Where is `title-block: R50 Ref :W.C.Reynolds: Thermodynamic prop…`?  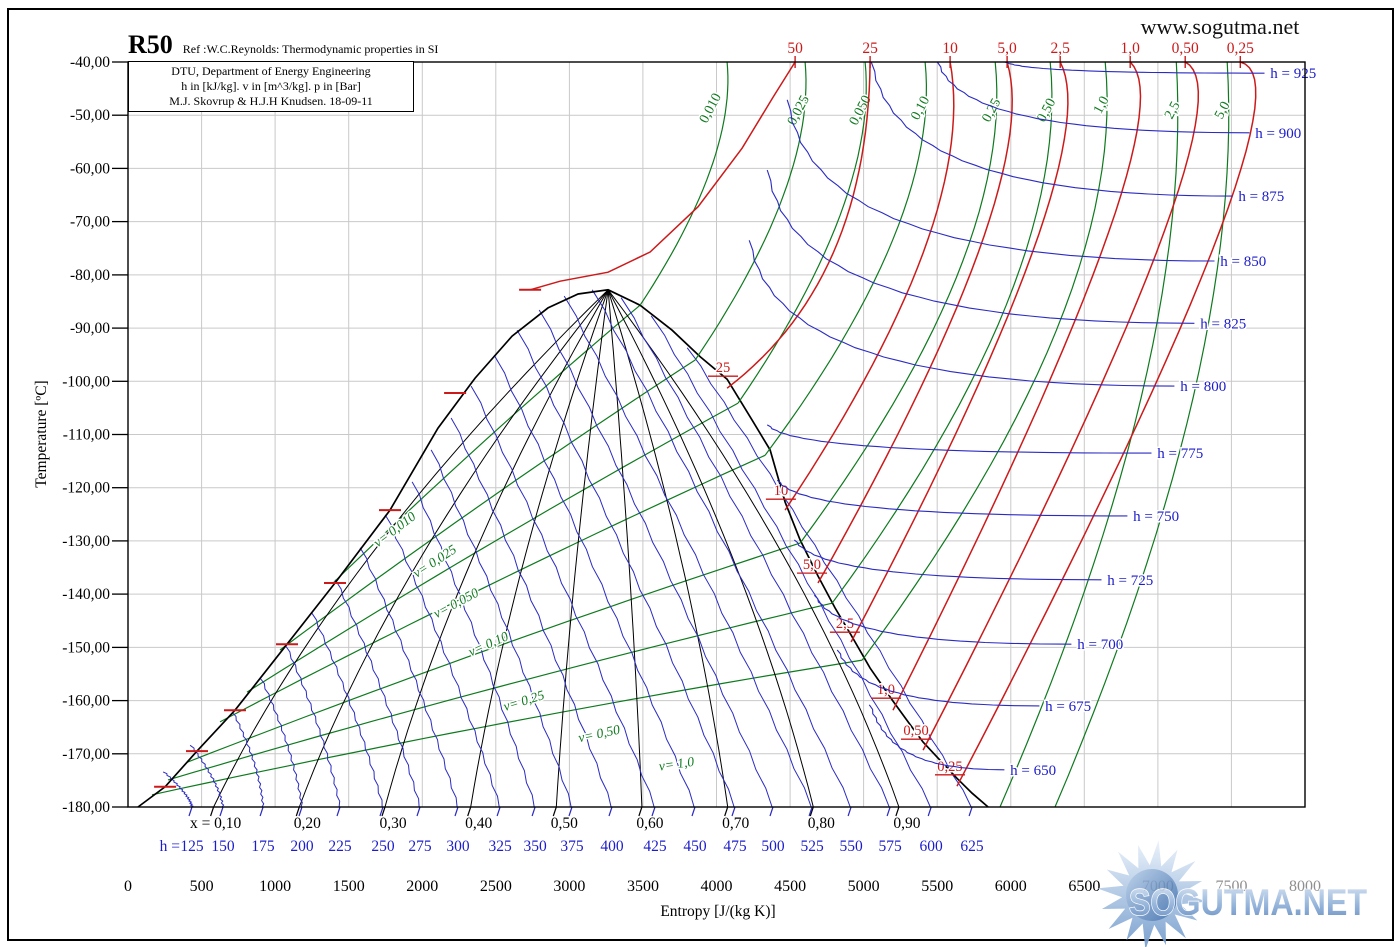 title-block: R50 Ref :W.C.Reynolds: Thermodynamic prop… is located at coordinates (283, 71).